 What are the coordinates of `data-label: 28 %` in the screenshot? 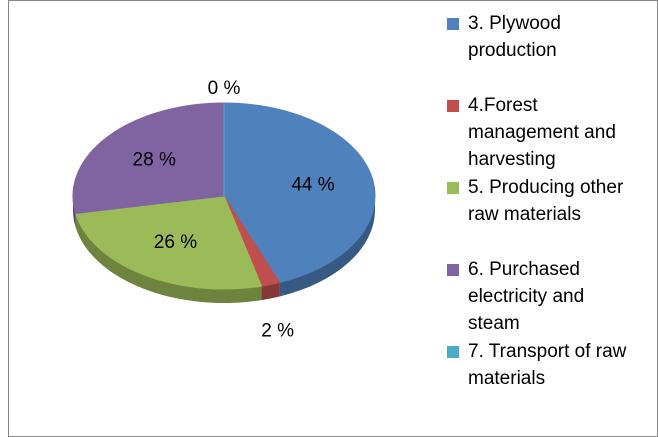 It's located at (154, 159).